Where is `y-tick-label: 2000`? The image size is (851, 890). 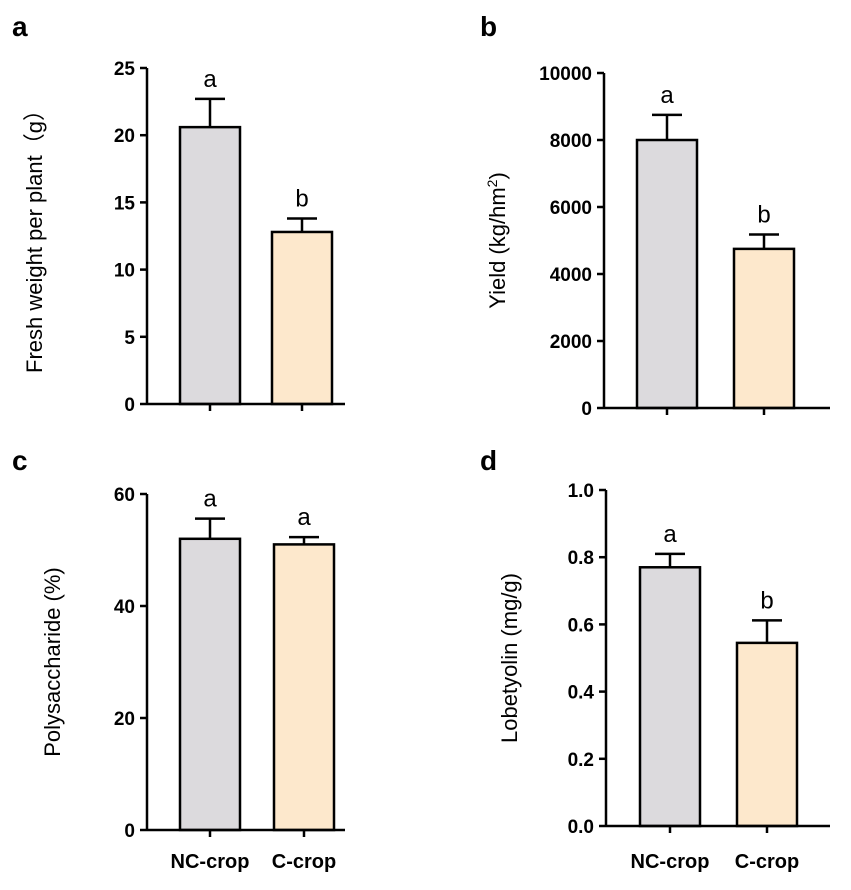
y-tick-label: 2000 is located at coordinates (571, 342).